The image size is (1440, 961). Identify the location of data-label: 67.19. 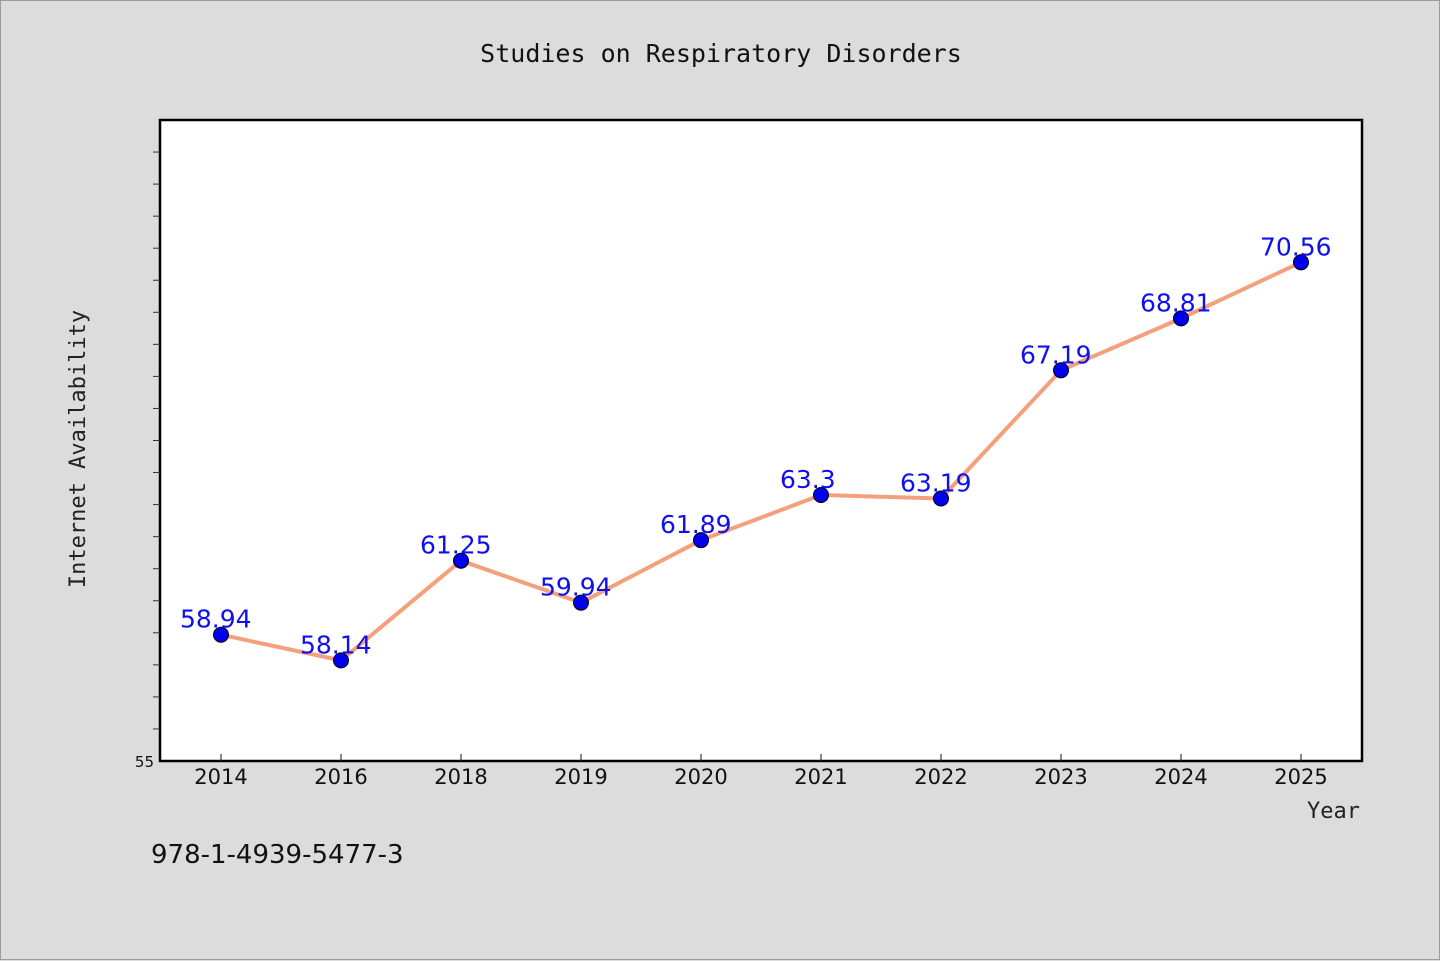
(1056, 354).